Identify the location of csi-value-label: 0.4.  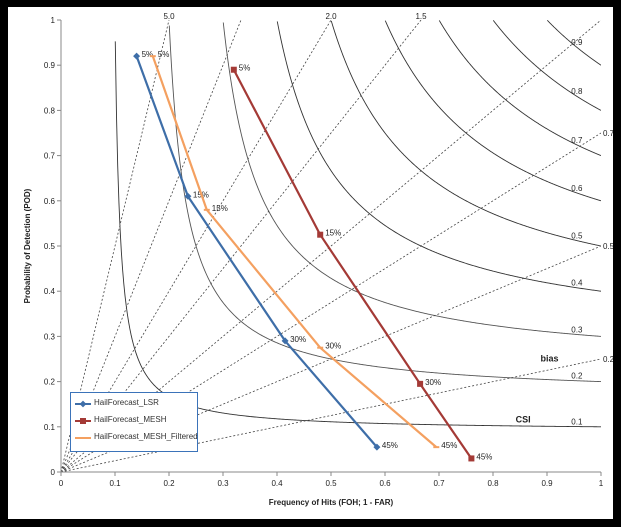
(577, 283).